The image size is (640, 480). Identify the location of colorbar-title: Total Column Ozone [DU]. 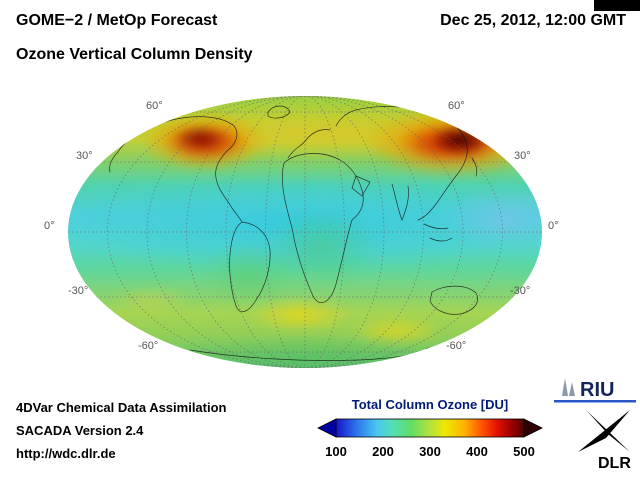
(430, 404).